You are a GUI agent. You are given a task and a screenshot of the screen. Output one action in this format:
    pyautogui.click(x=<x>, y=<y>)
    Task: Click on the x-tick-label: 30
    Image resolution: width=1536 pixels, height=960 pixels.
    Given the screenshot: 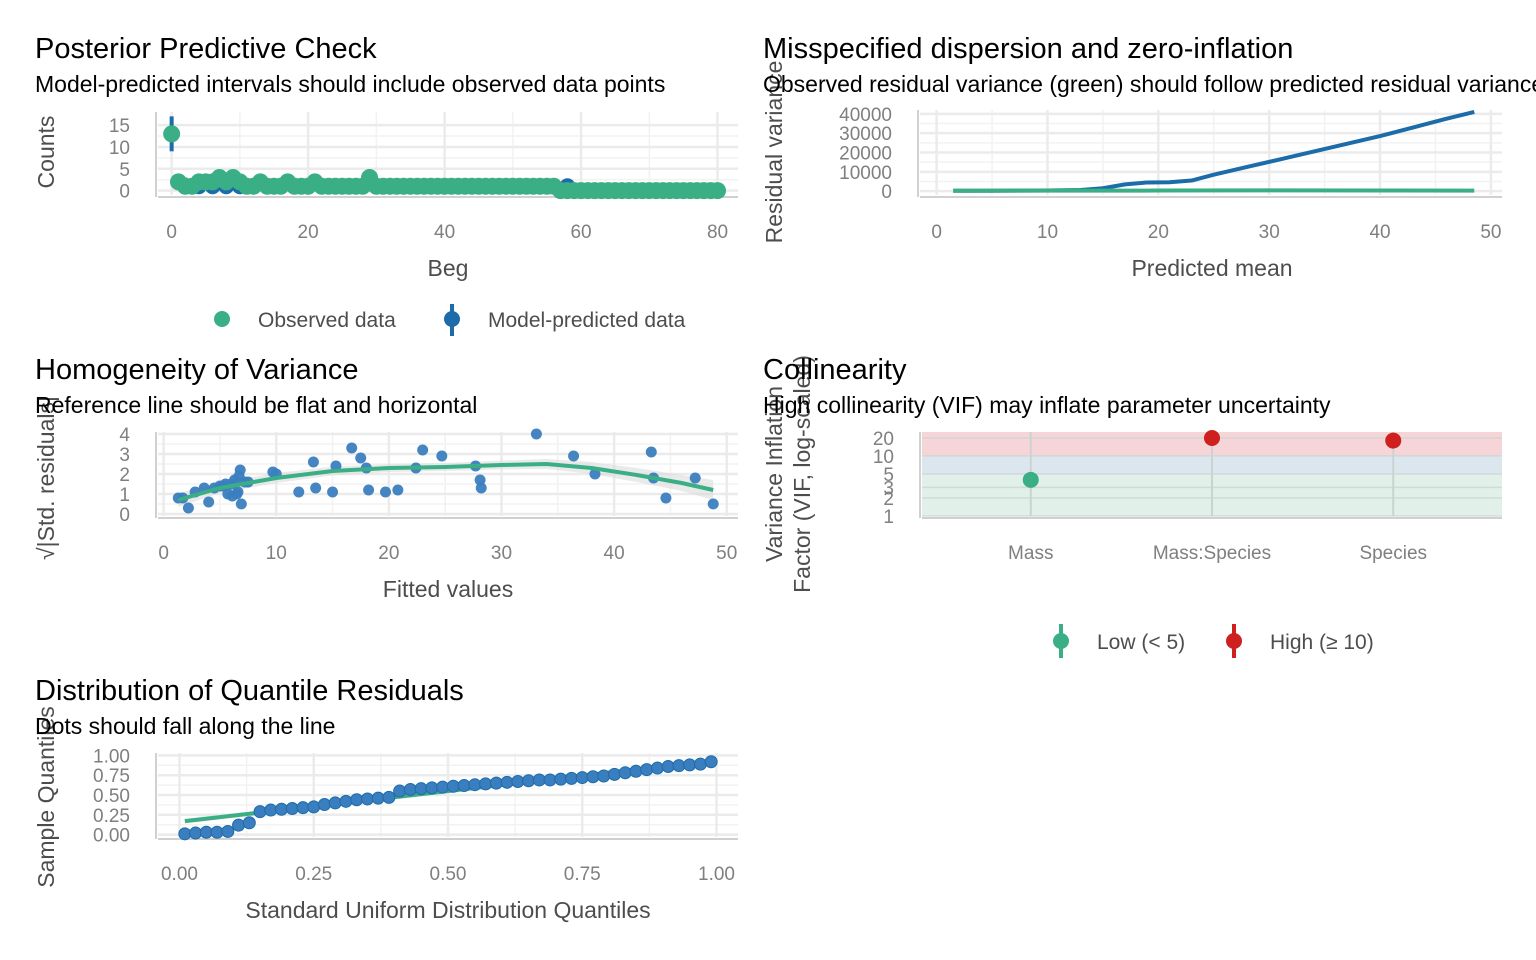 What is the action you would take?
    pyautogui.click(x=1269, y=232)
    